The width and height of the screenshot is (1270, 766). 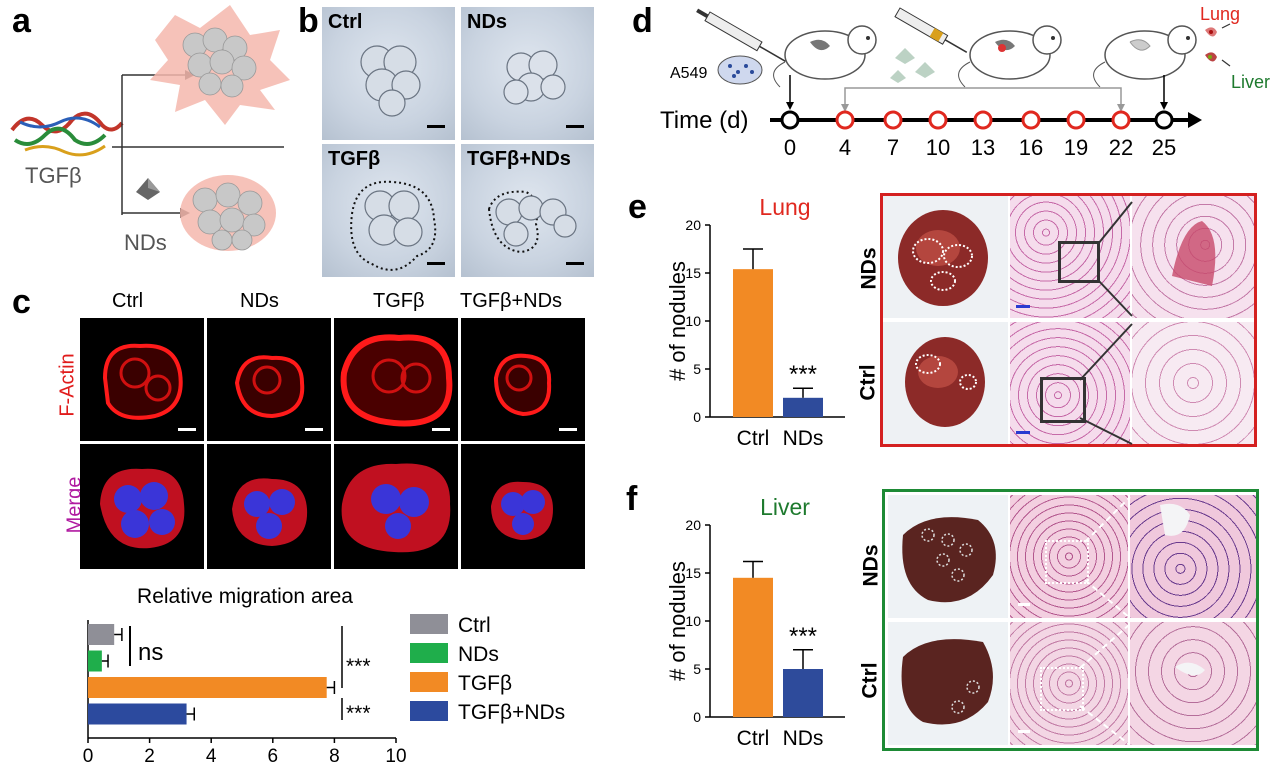 I want to click on micrograph-label: TGFβ+NDs, so click(x=519, y=159).